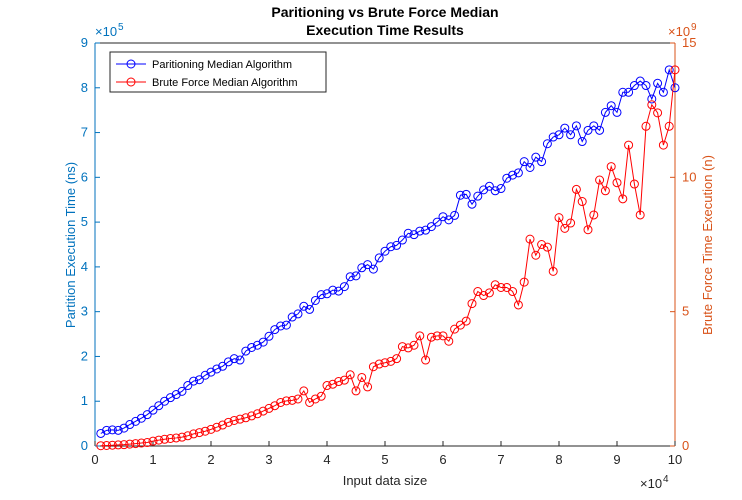 Image resolution: width=742 pixels, height=500 pixels. What do you see at coordinates (694, 27) in the screenshot?
I see `axis-multiplier-exponent: 9` at bounding box center [694, 27].